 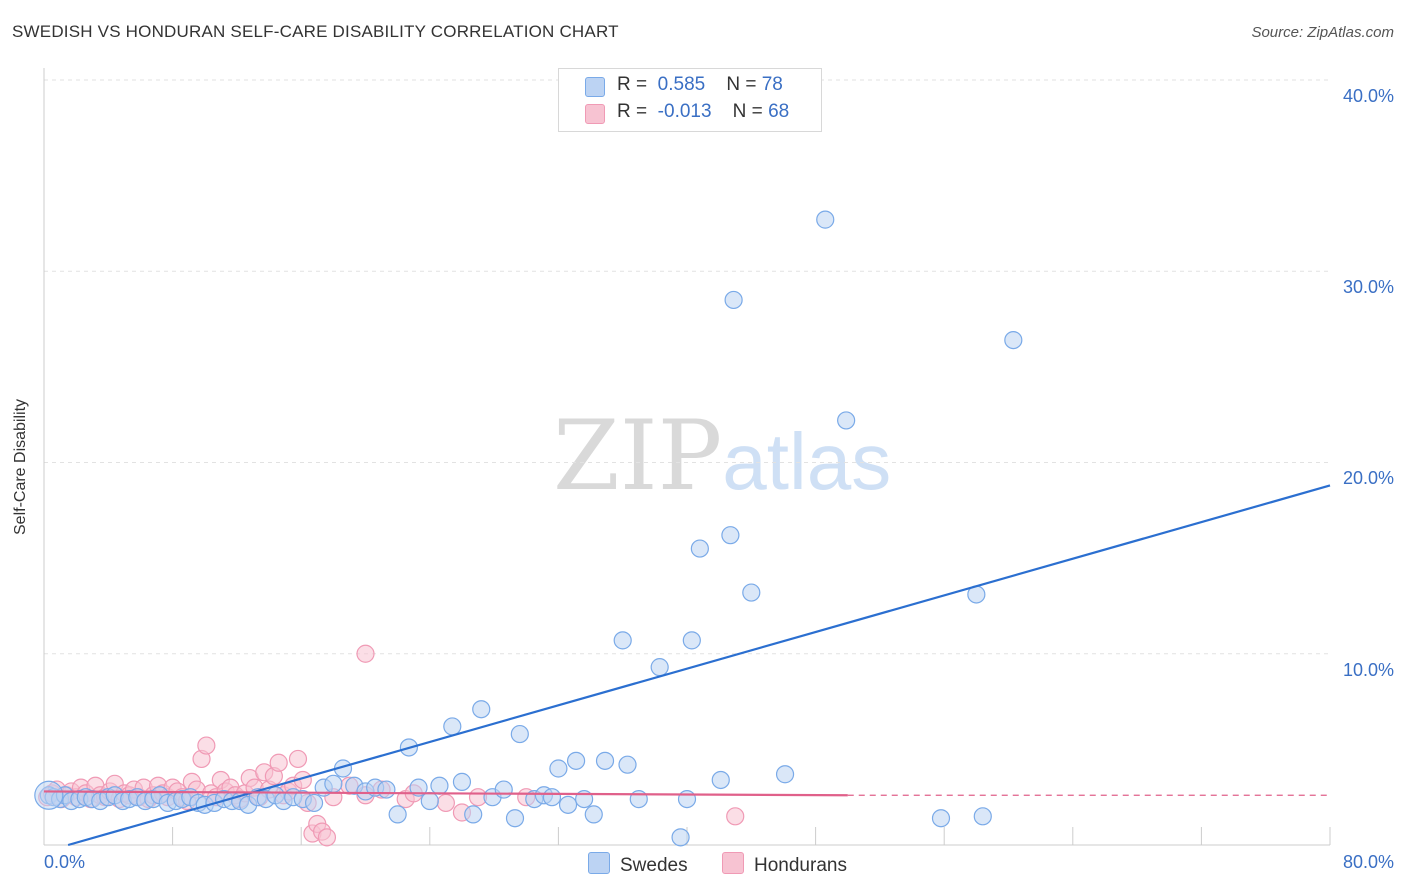 I want to click on x-tick-min: 0.0%, so click(x=65, y=862).